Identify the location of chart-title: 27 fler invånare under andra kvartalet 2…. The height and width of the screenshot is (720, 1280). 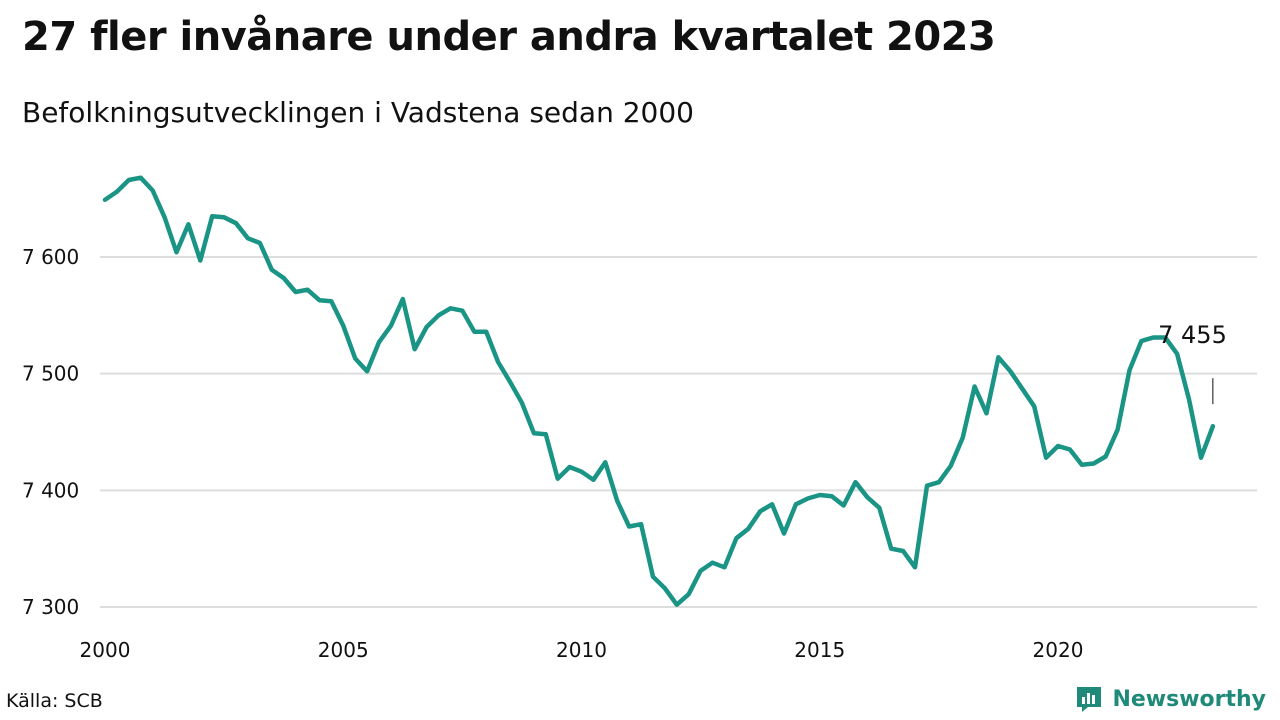
(509, 37).